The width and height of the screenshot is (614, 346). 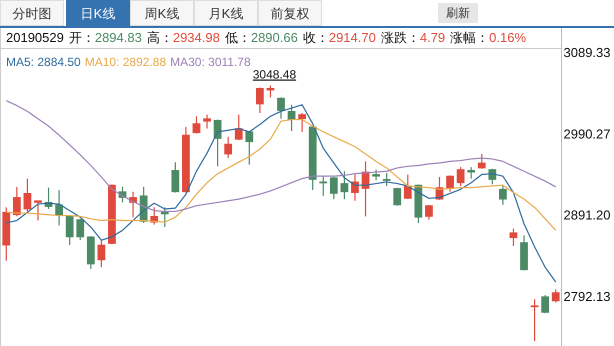 What do you see at coordinates (125, 62) in the screenshot?
I see `text: MA10: 2892.88` at bounding box center [125, 62].